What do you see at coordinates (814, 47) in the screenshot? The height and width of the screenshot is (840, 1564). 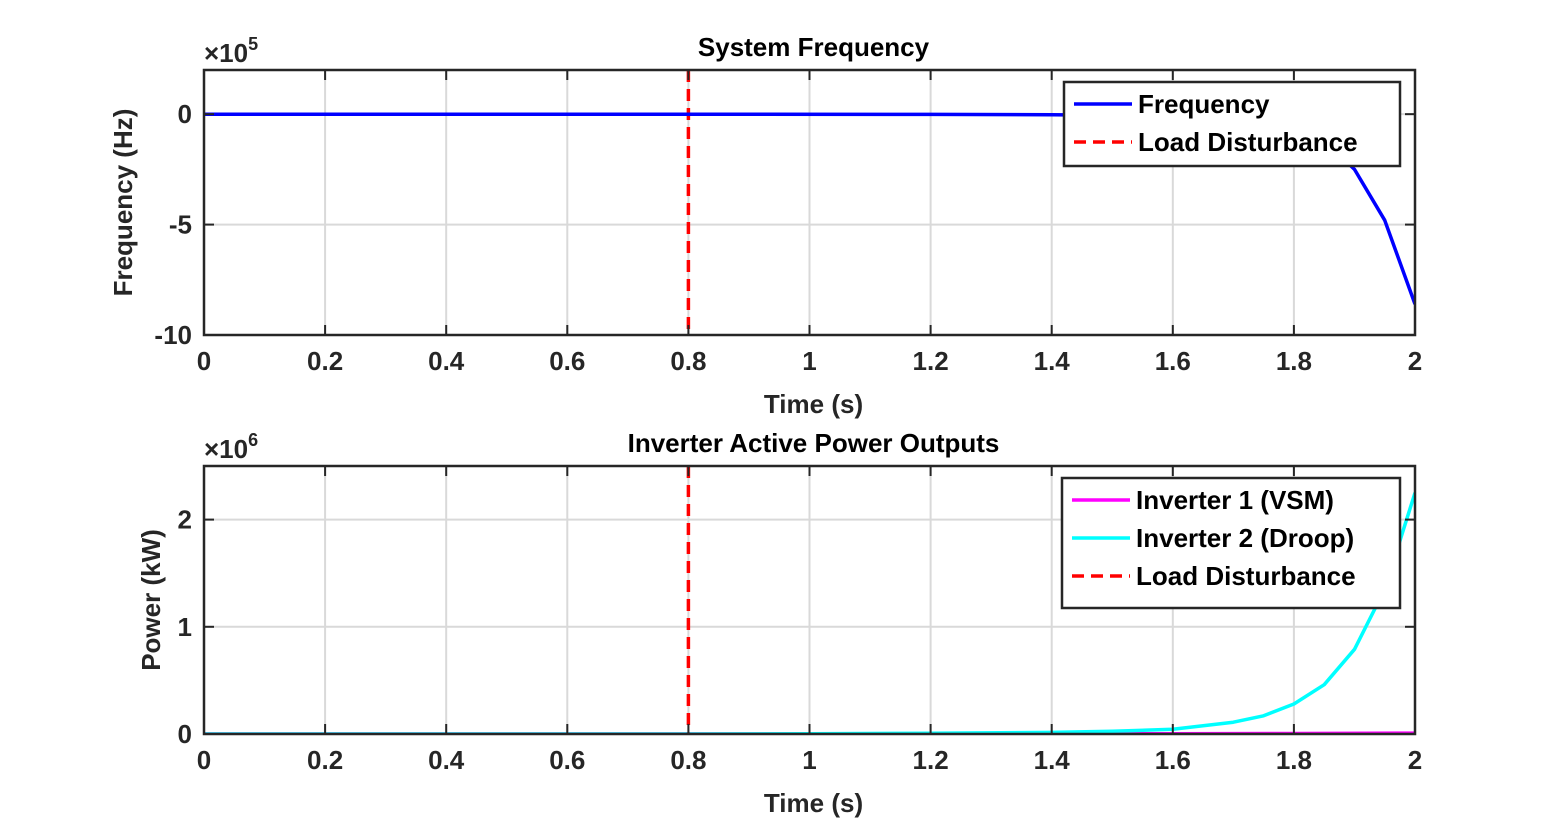 I see `chart-title: System Frequency` at bounding box center [814, 47].